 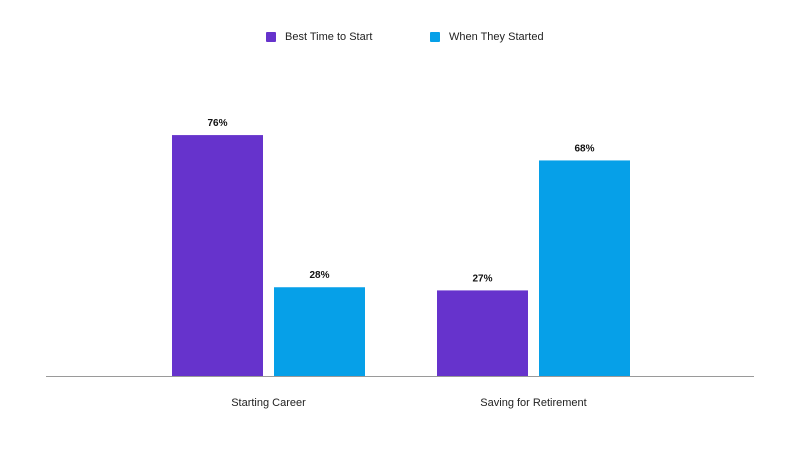 What do you see at coordinates (482, 278) in the screenshot?
I see `data-label-best-time-to-start-1: 27%` at bounding box center [482, 278].